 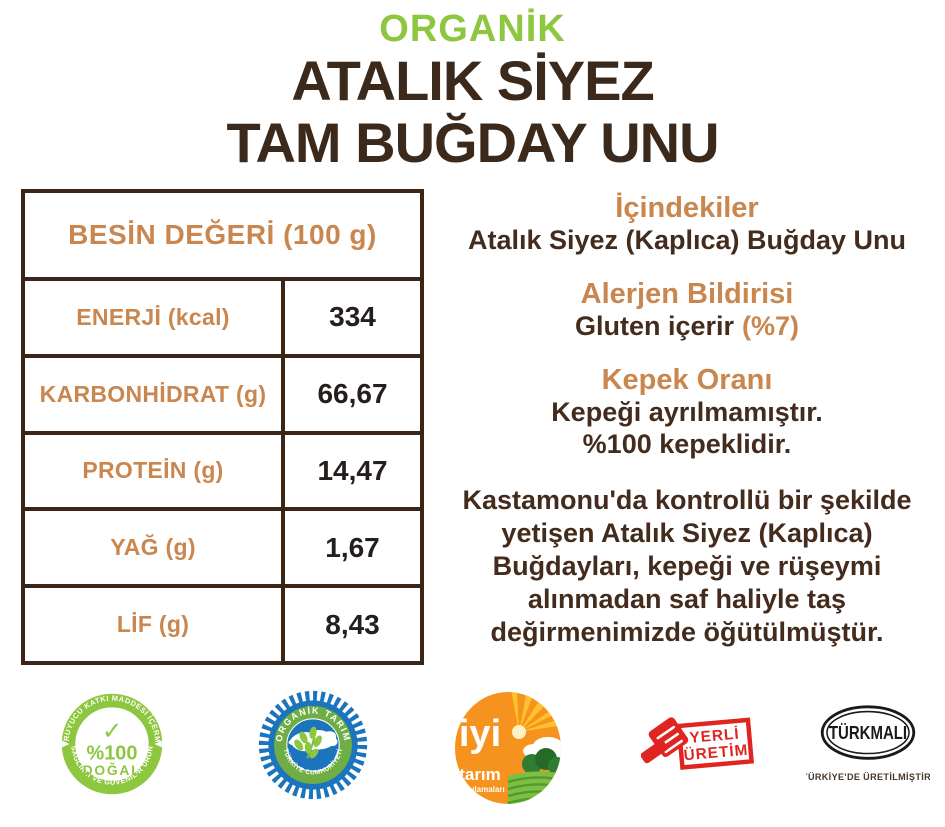 What do you see at coordinates (687, 444) in the screenshot?
I see `bran-line2: %100 kepeklidir.` at bounding box center [687, 444].